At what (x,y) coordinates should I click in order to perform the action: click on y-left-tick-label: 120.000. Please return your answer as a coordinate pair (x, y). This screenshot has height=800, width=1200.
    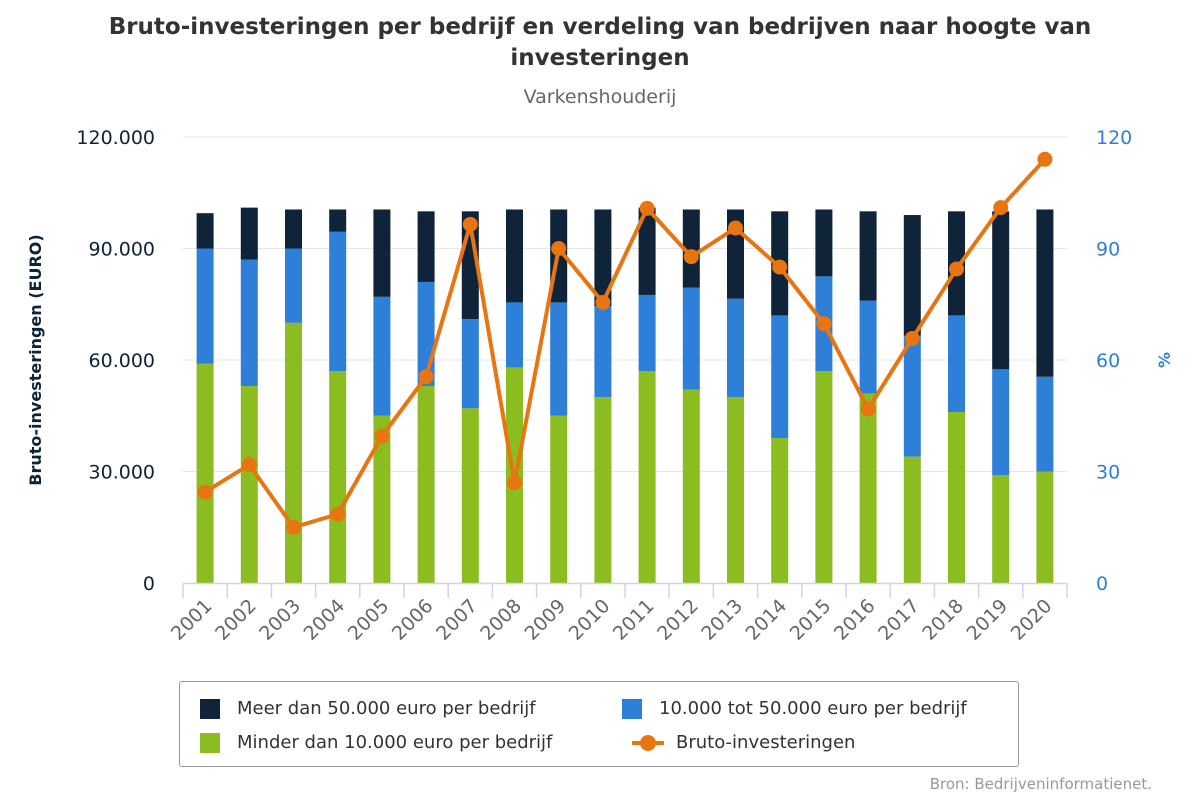
    Looking at the image, I should click on (115, 138).